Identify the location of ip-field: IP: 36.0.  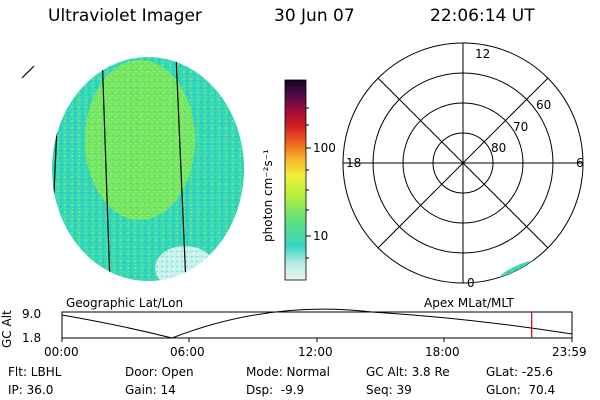
(31, 390).